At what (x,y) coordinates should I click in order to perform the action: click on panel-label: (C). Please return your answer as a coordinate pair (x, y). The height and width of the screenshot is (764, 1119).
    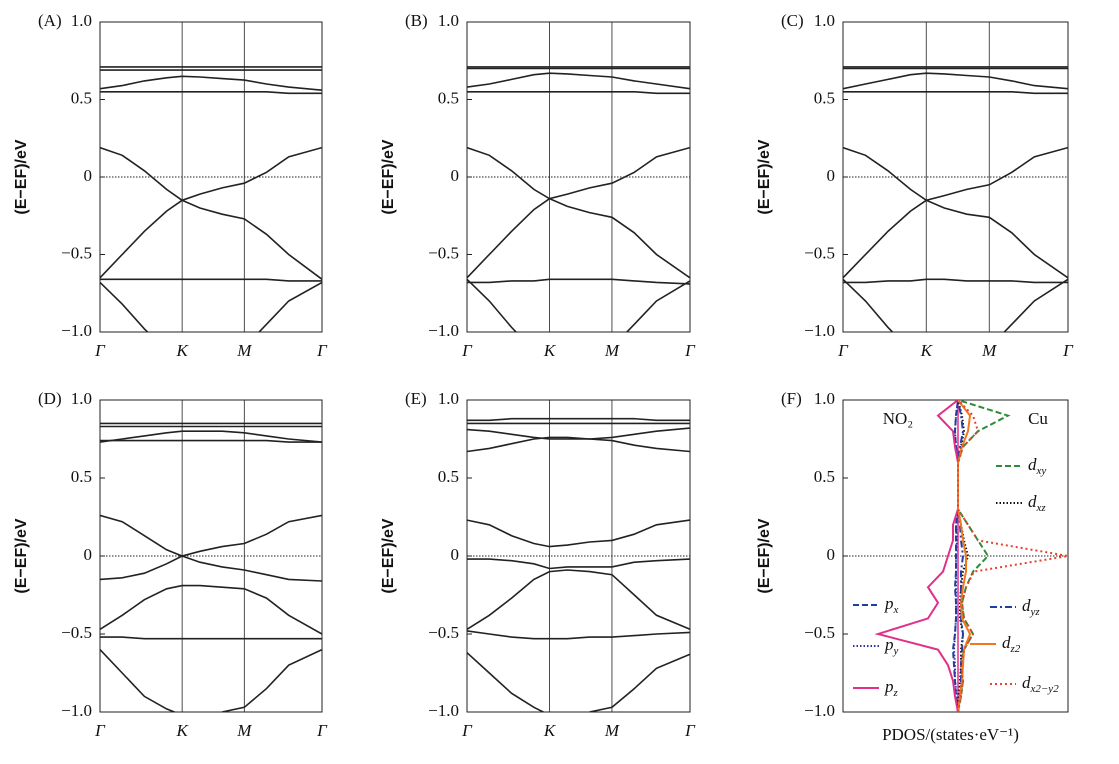
    Looking at the image, I should click on (792, 20).